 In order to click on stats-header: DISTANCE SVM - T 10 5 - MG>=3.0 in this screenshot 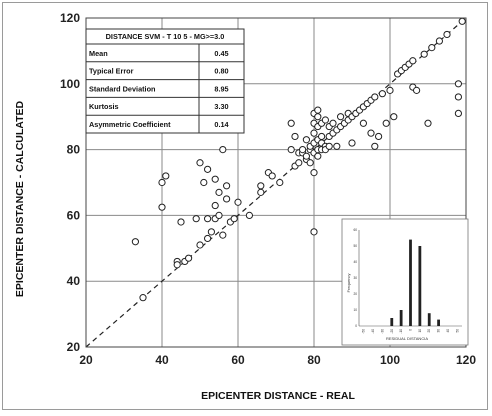, I will do `click(165, 36)`.